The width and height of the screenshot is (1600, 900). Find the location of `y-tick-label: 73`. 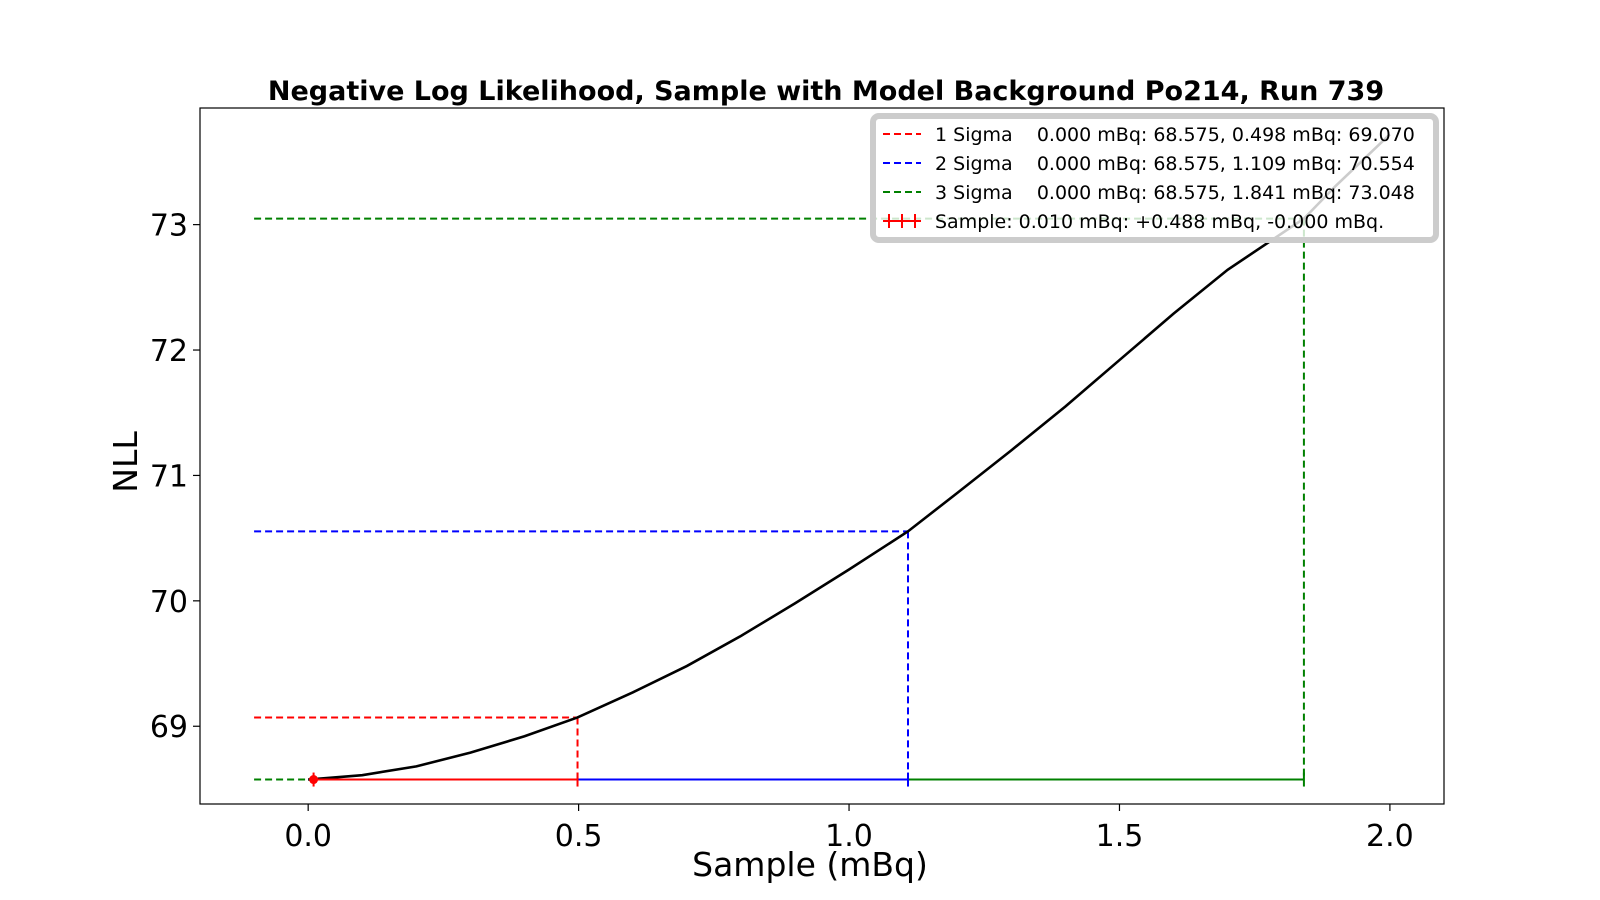

y-tick-label: 73 is located at coordinates (169, 226).